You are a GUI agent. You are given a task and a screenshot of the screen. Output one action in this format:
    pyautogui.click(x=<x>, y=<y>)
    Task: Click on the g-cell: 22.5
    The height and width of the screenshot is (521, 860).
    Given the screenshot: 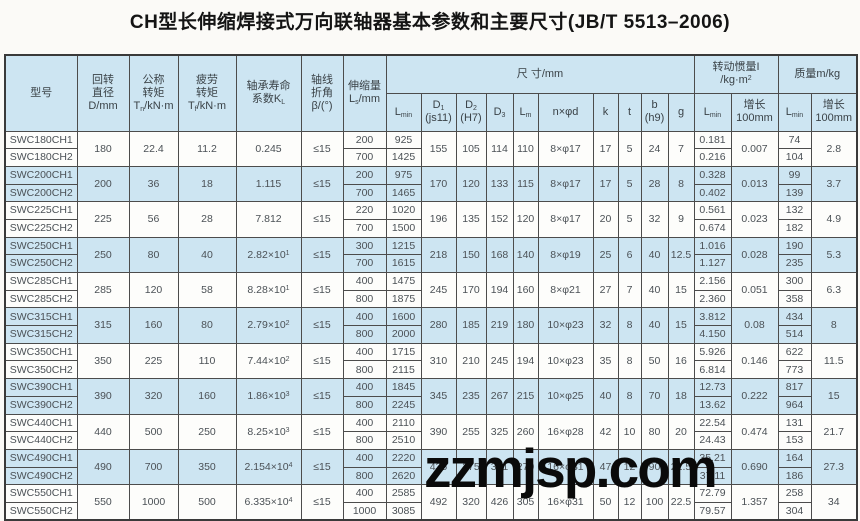 What is the action you would take?
    pyautogui.click(x=681, y=467)
    